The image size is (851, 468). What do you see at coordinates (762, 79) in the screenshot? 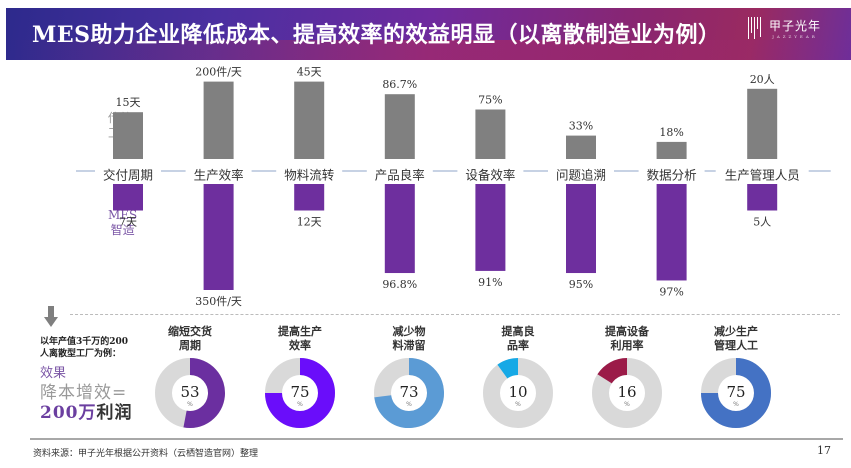
I see `bar-label-traditional: 20人` at bounding box center [762, 79].